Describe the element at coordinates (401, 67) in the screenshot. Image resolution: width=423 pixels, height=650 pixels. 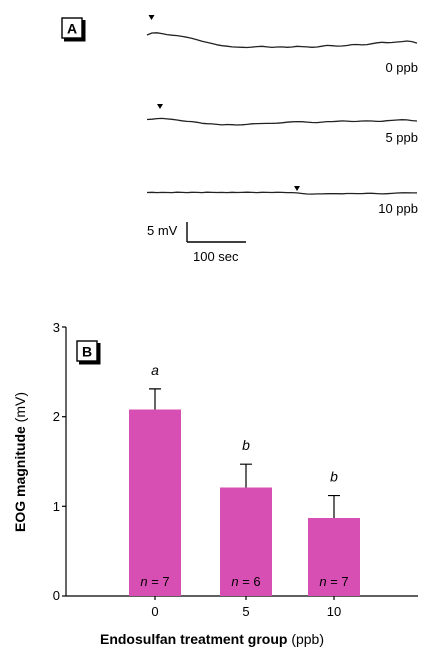
I see `trace-label-0ppb: 0 ppb` at that location.